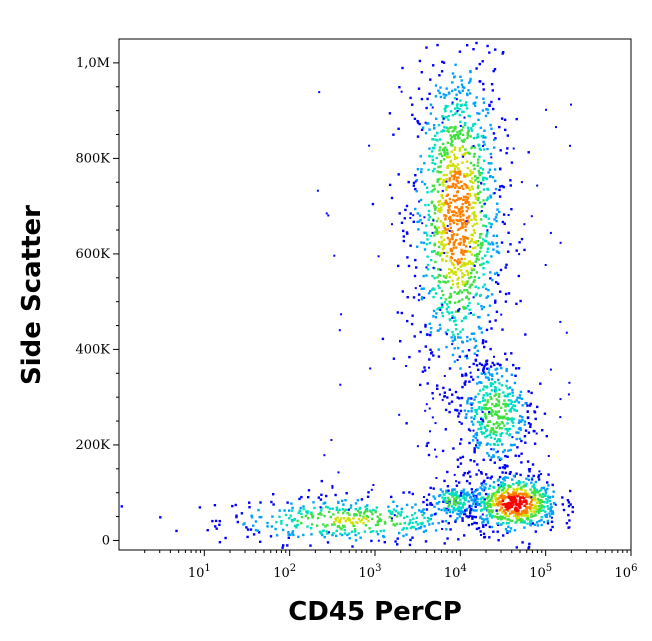  I want to click on x-tick-label: 103, so click(370, 572).